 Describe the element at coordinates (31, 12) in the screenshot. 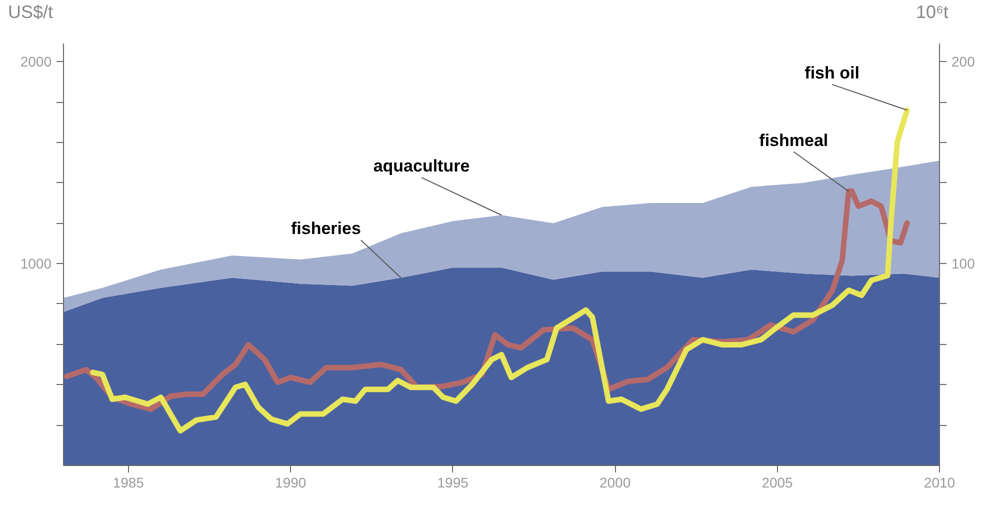

I see `y-axis-title: US$/t` at that location.